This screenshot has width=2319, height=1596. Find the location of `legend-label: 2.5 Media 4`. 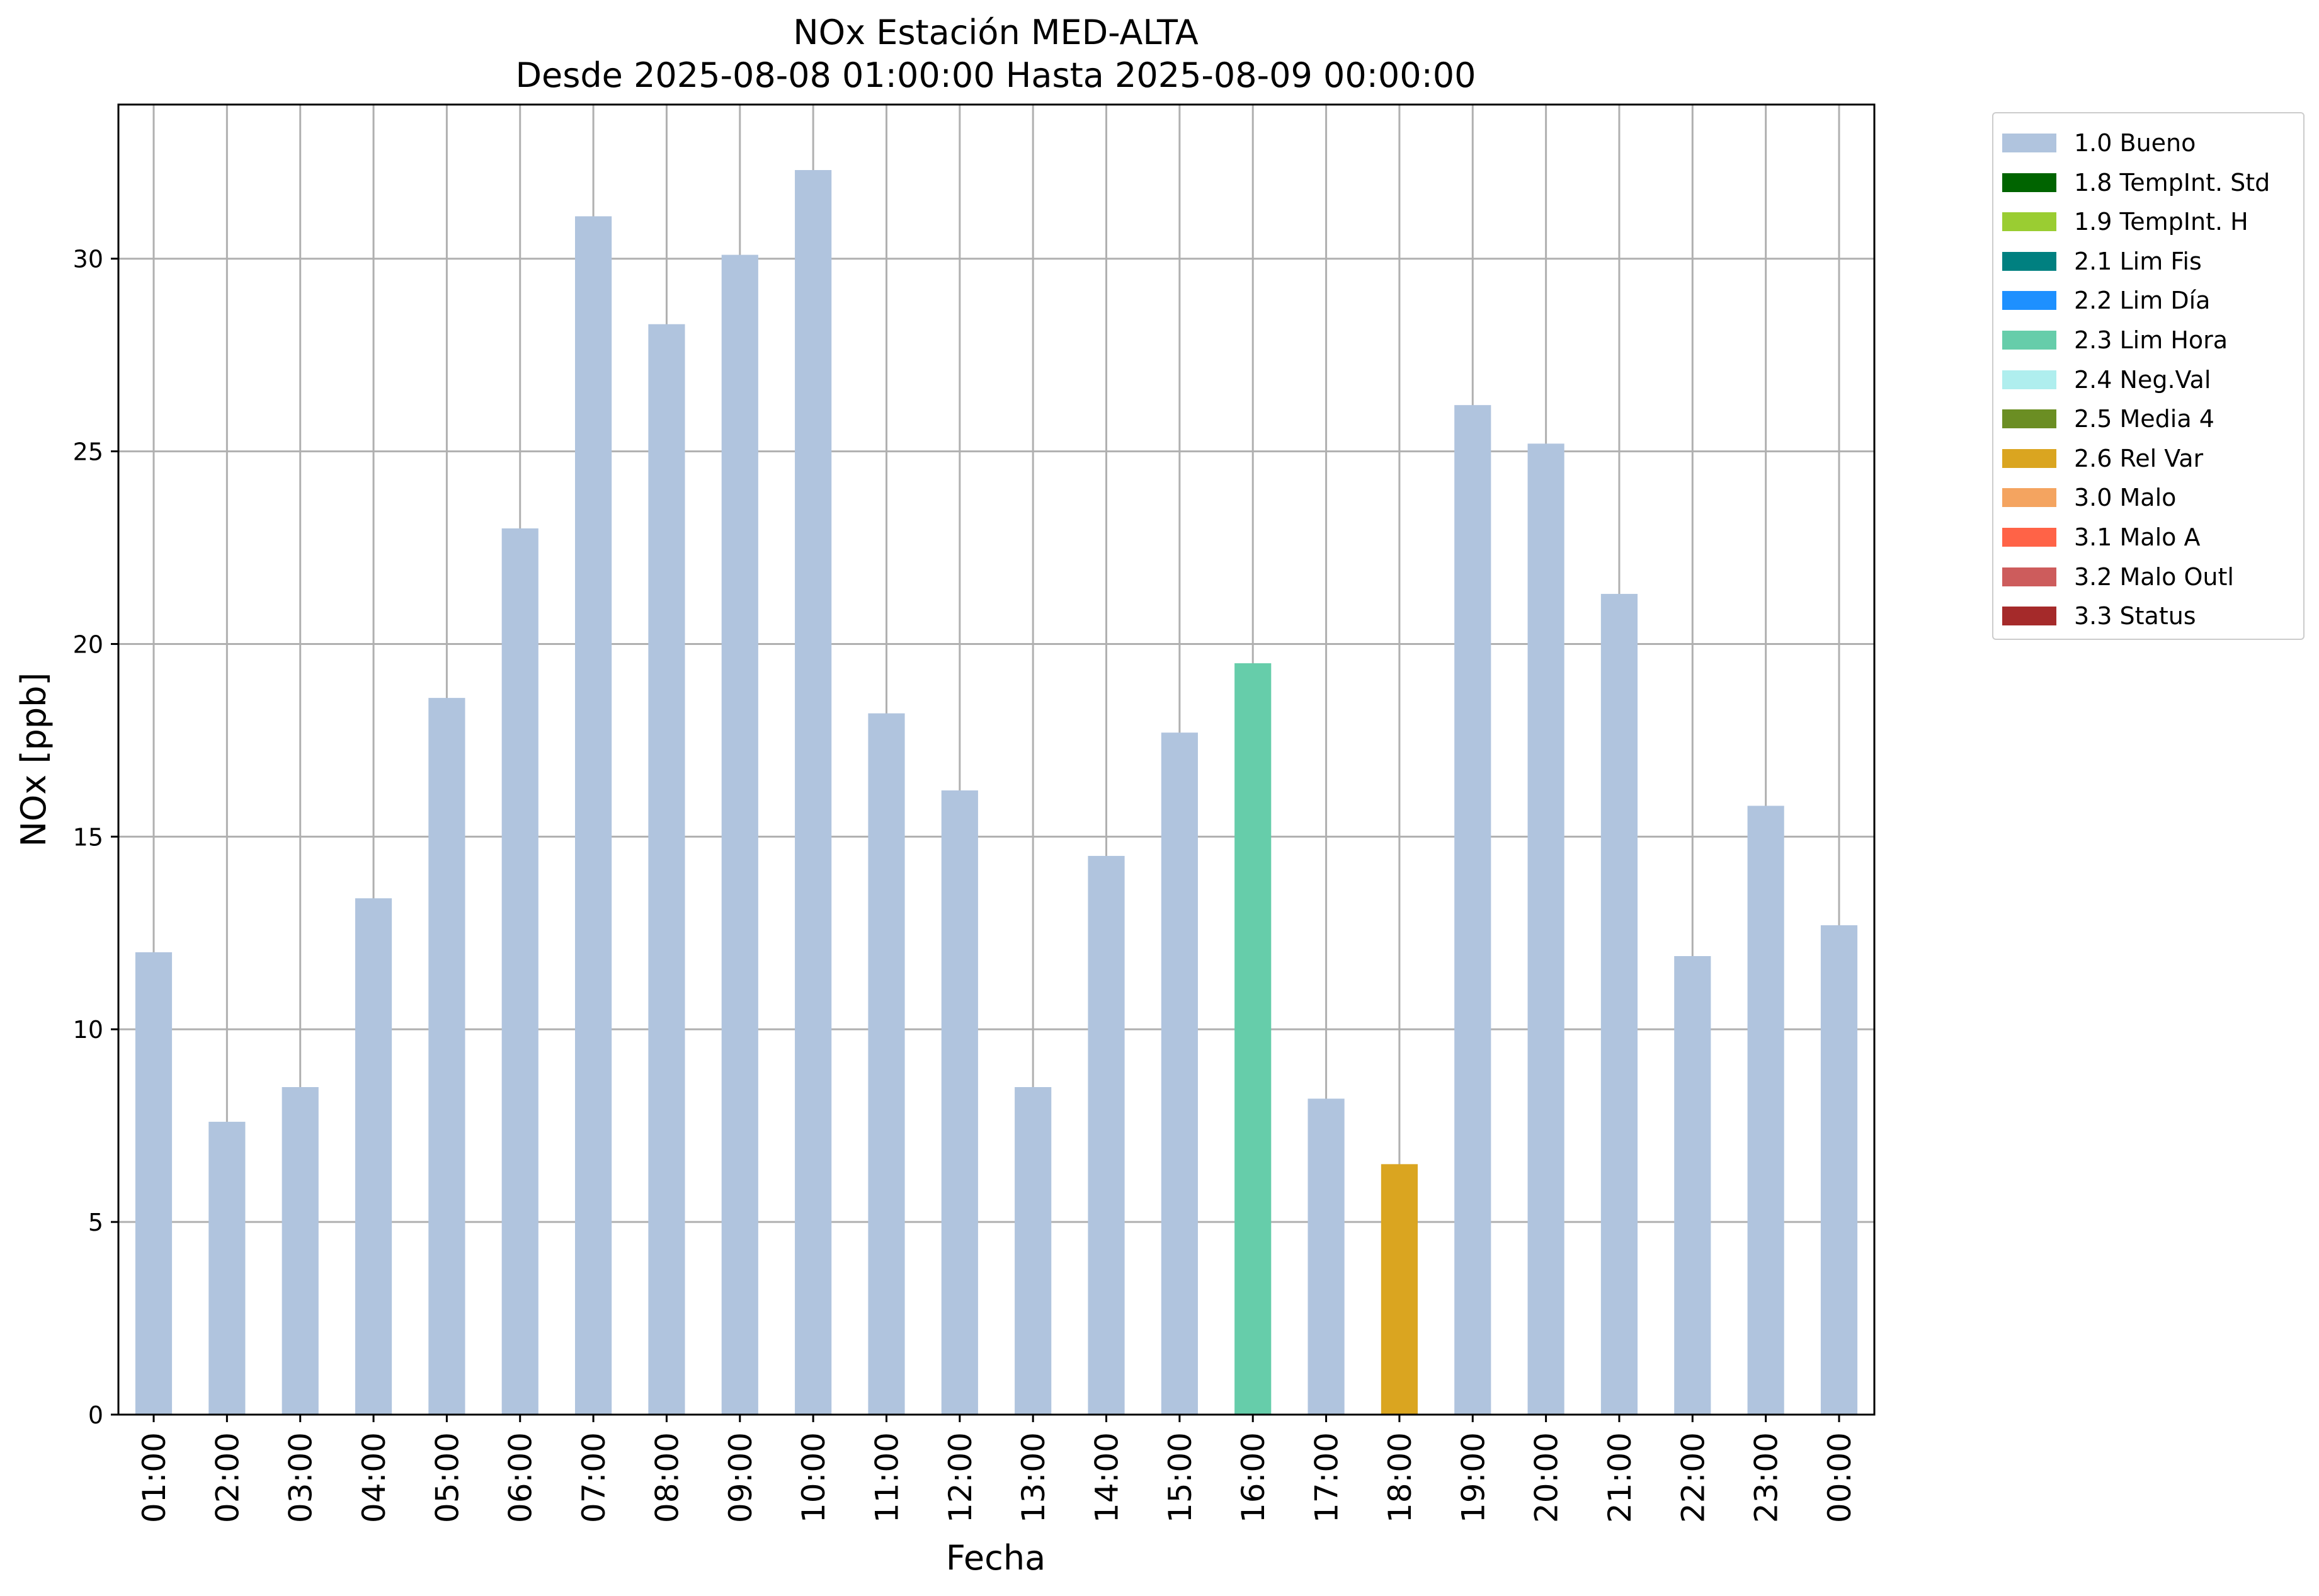

legend-label: 2.5 Media 4 is located at coordinates (2144, 419).